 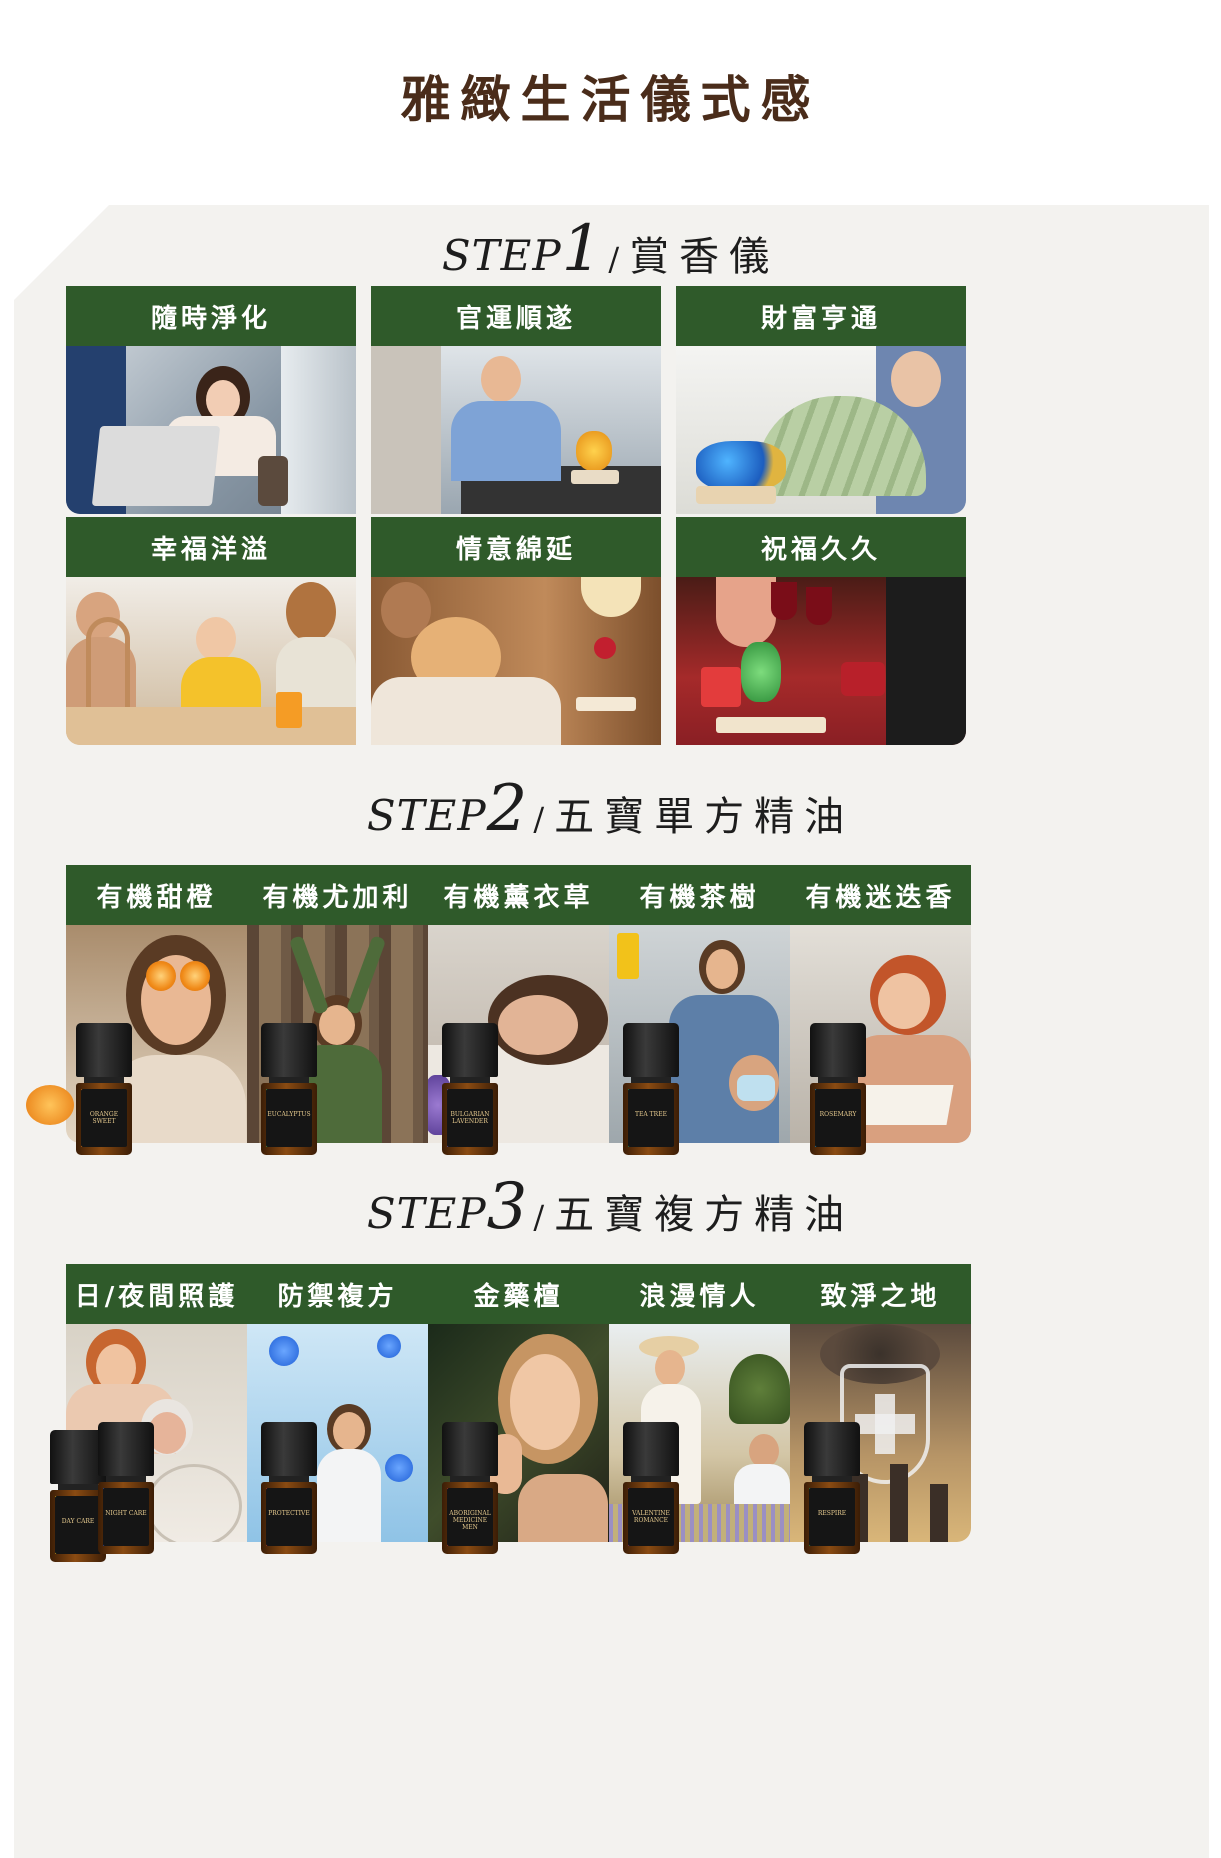 I want to click on step1-number: 1, so click(x=582, y=249).